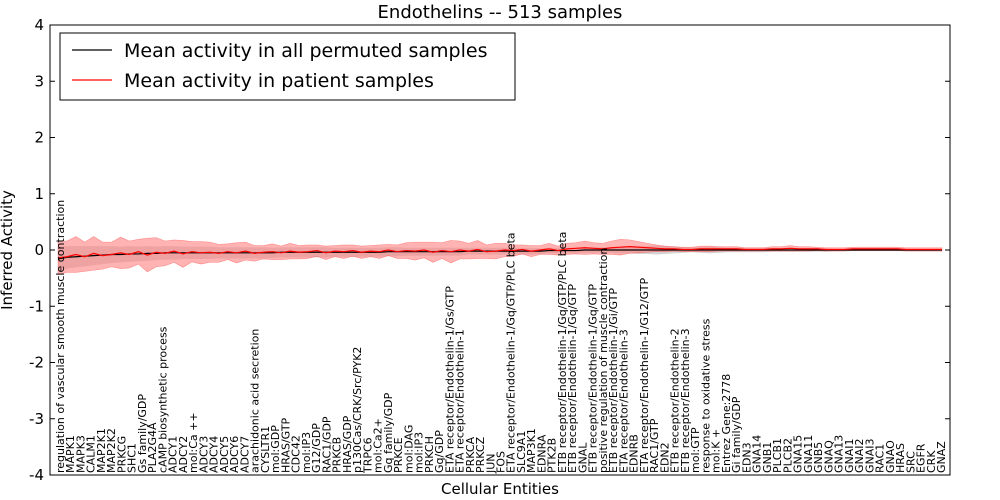  What do you see at coordinates (224, 454) in the screenshot?
I see `entity-label: ADCY5` at bounding box center [224, 454].